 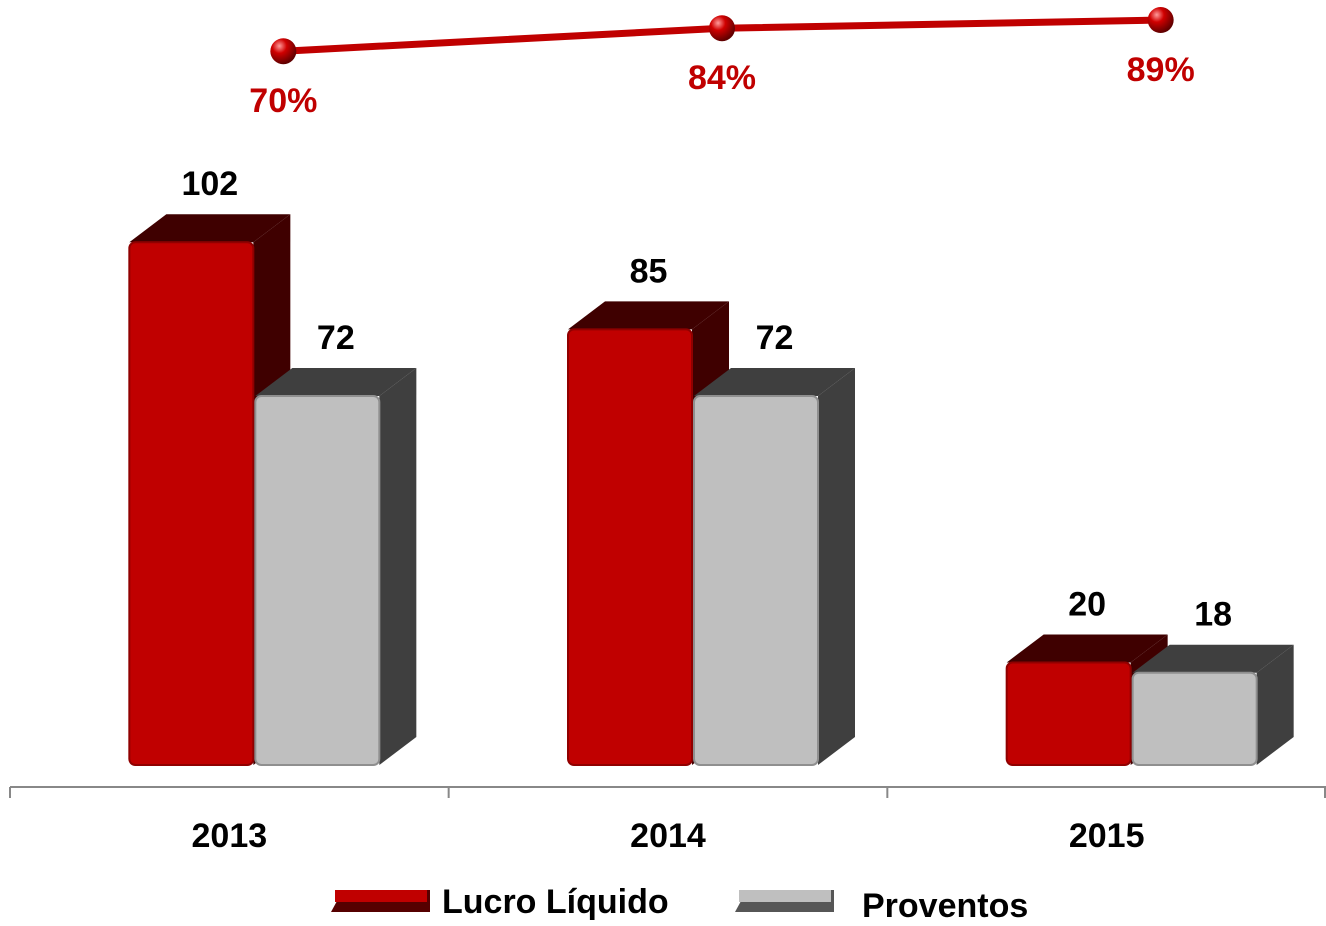 I want to click on data-label: 20, so click(x=1087, y=604).